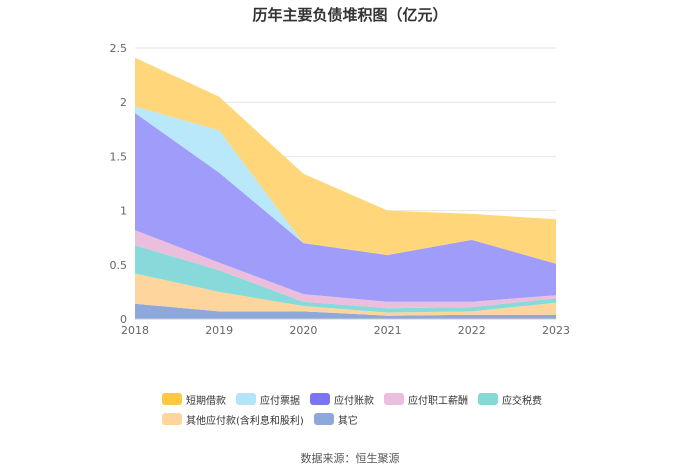 This screenshot has height=474, width=700. What do you see at coordinates (472, 330) in the screenshot?
I see `x-tick-label: 2022` at bounding box center [472, 330].